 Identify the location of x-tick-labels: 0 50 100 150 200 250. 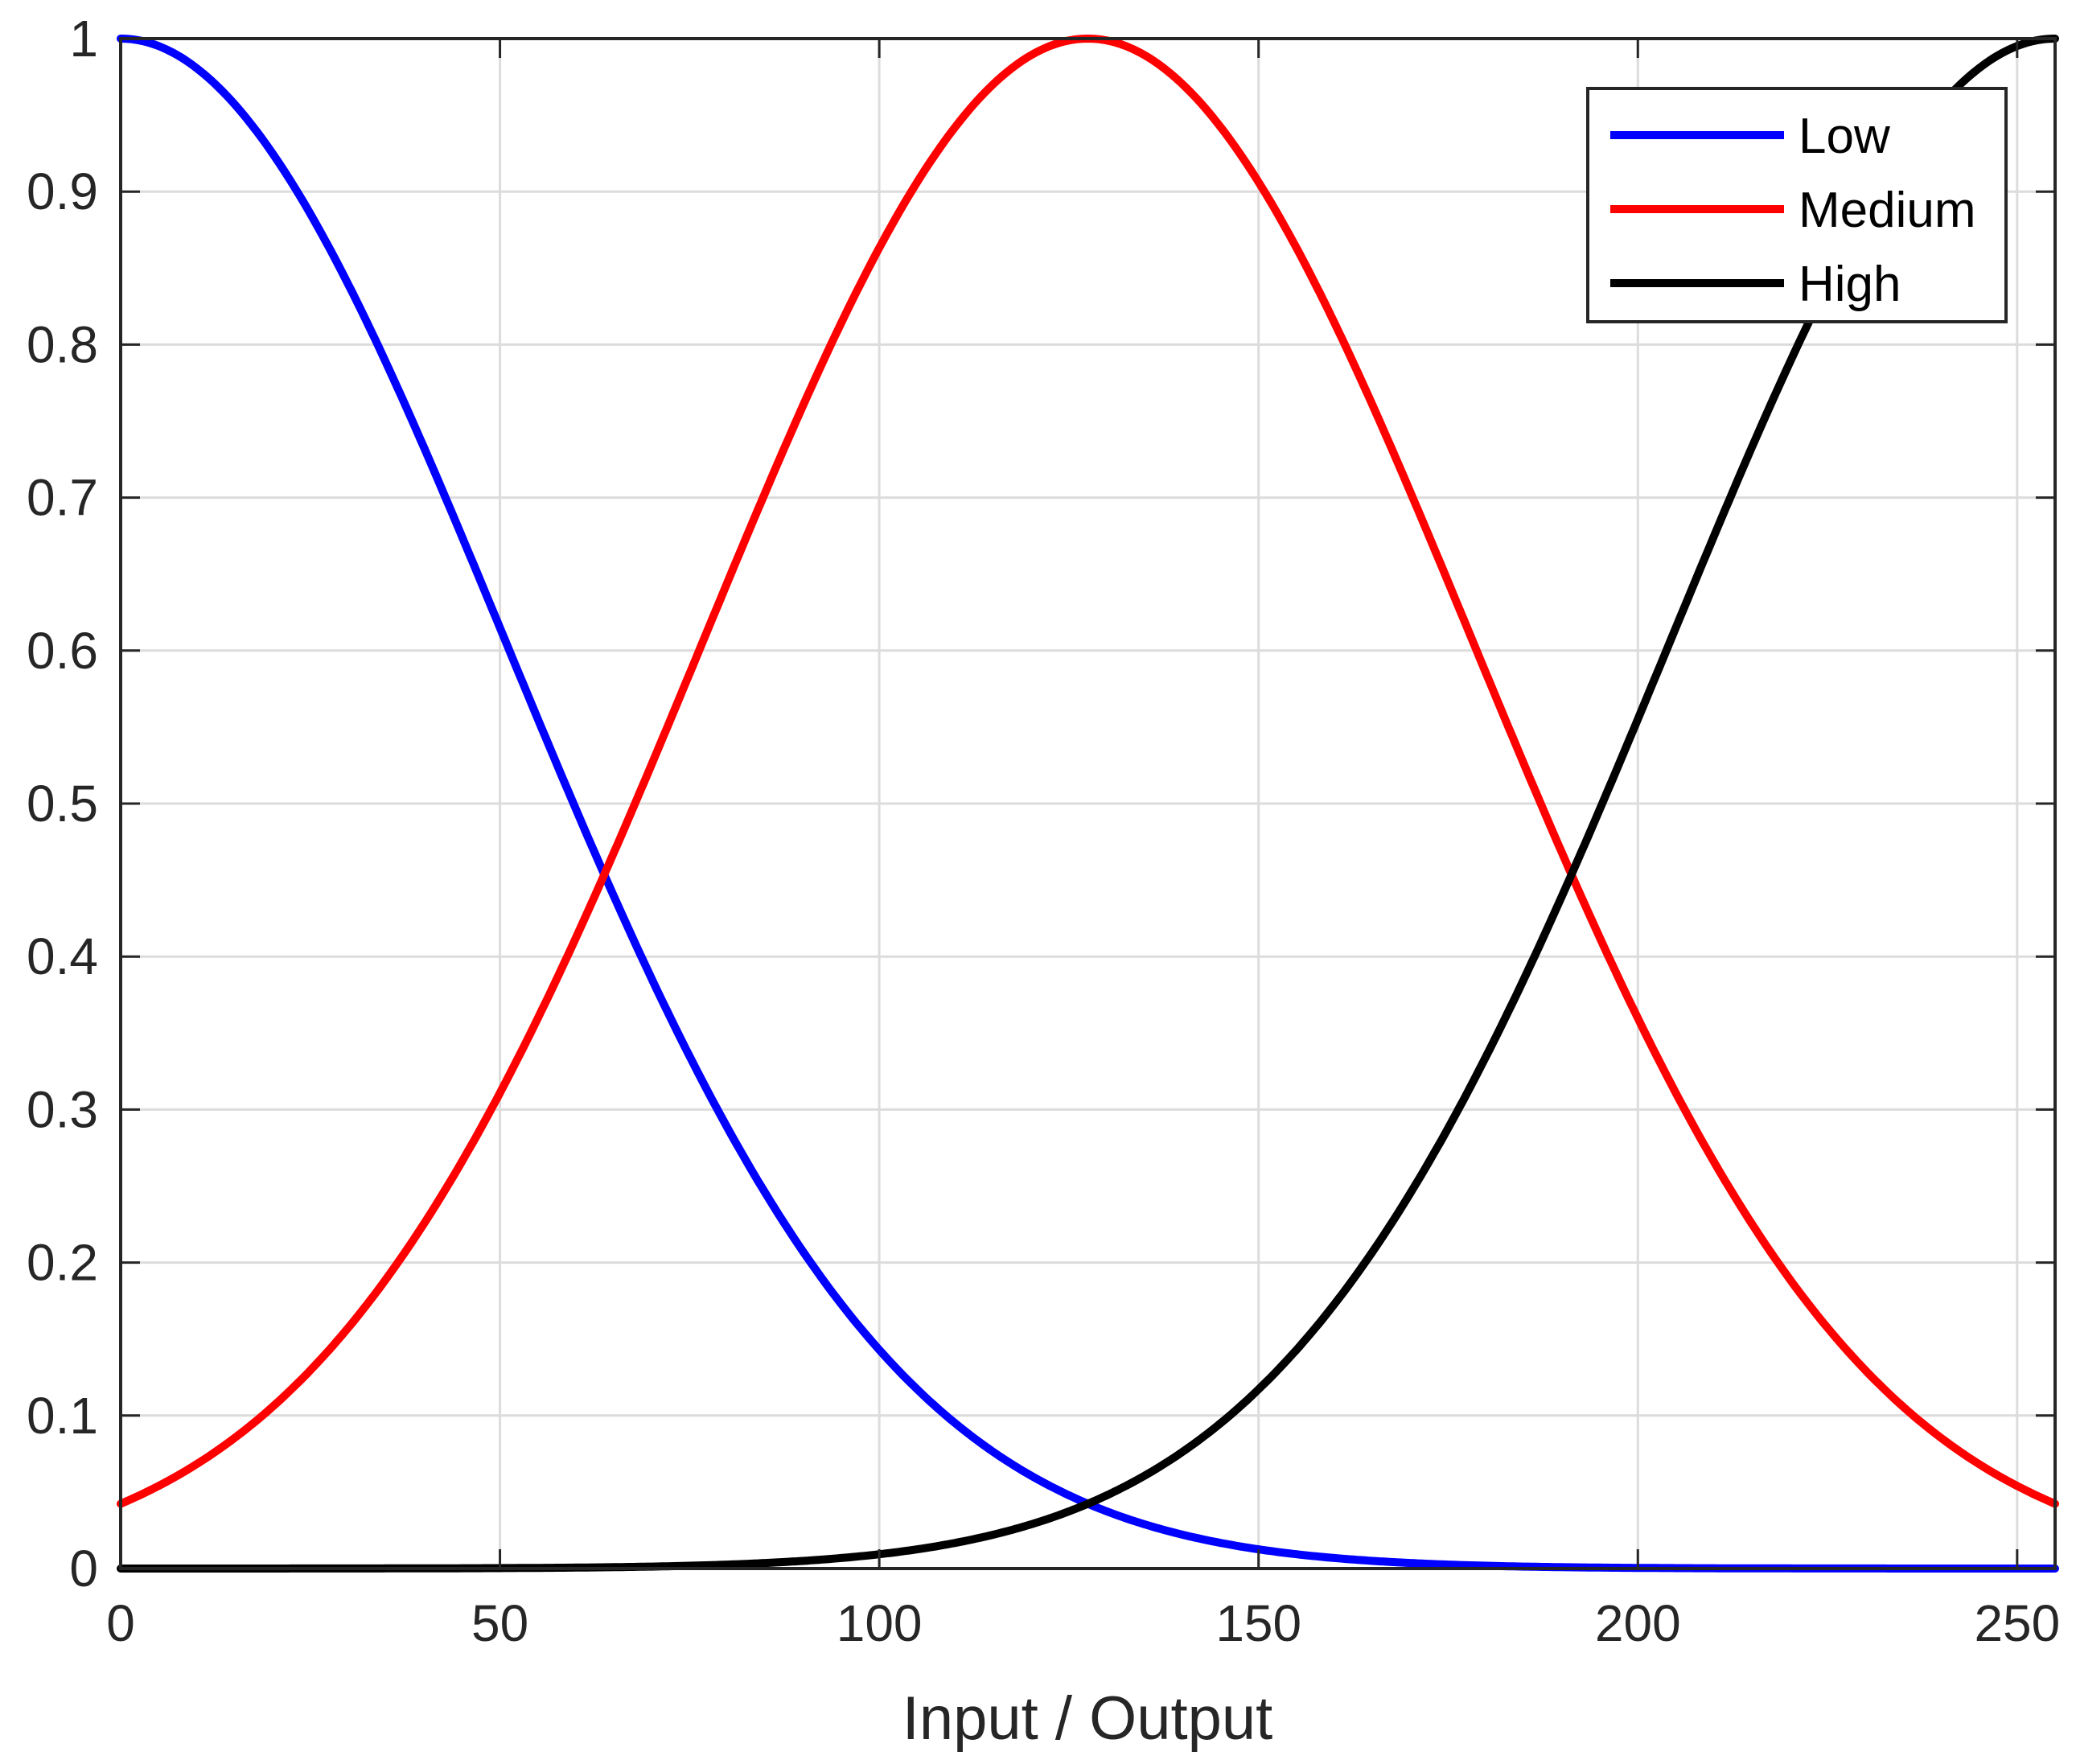
(1083, 1623).